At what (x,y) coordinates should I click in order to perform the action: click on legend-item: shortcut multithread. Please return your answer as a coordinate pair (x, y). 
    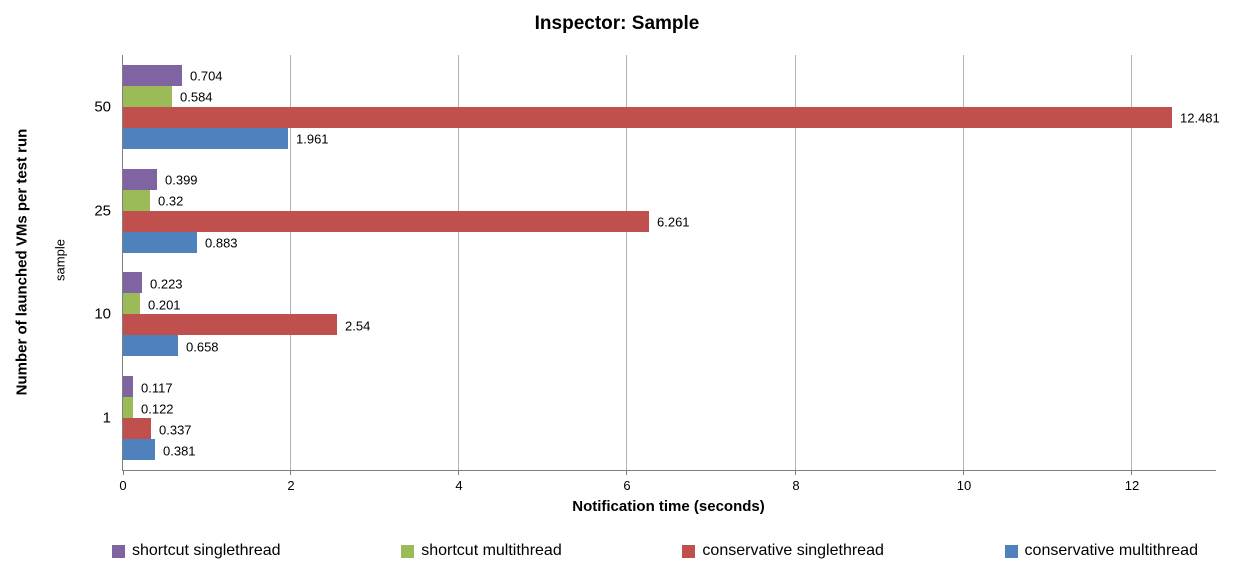
    Looking at the image, I should click on (481, 551).